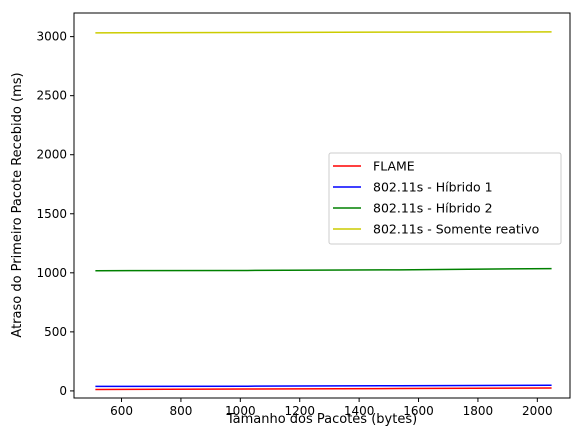 The image size is (583, 436). What do you see at coordinates (359, 411) in the screenshot?
I see `x-tick-label: 1400` at bounding box center [359, 411].